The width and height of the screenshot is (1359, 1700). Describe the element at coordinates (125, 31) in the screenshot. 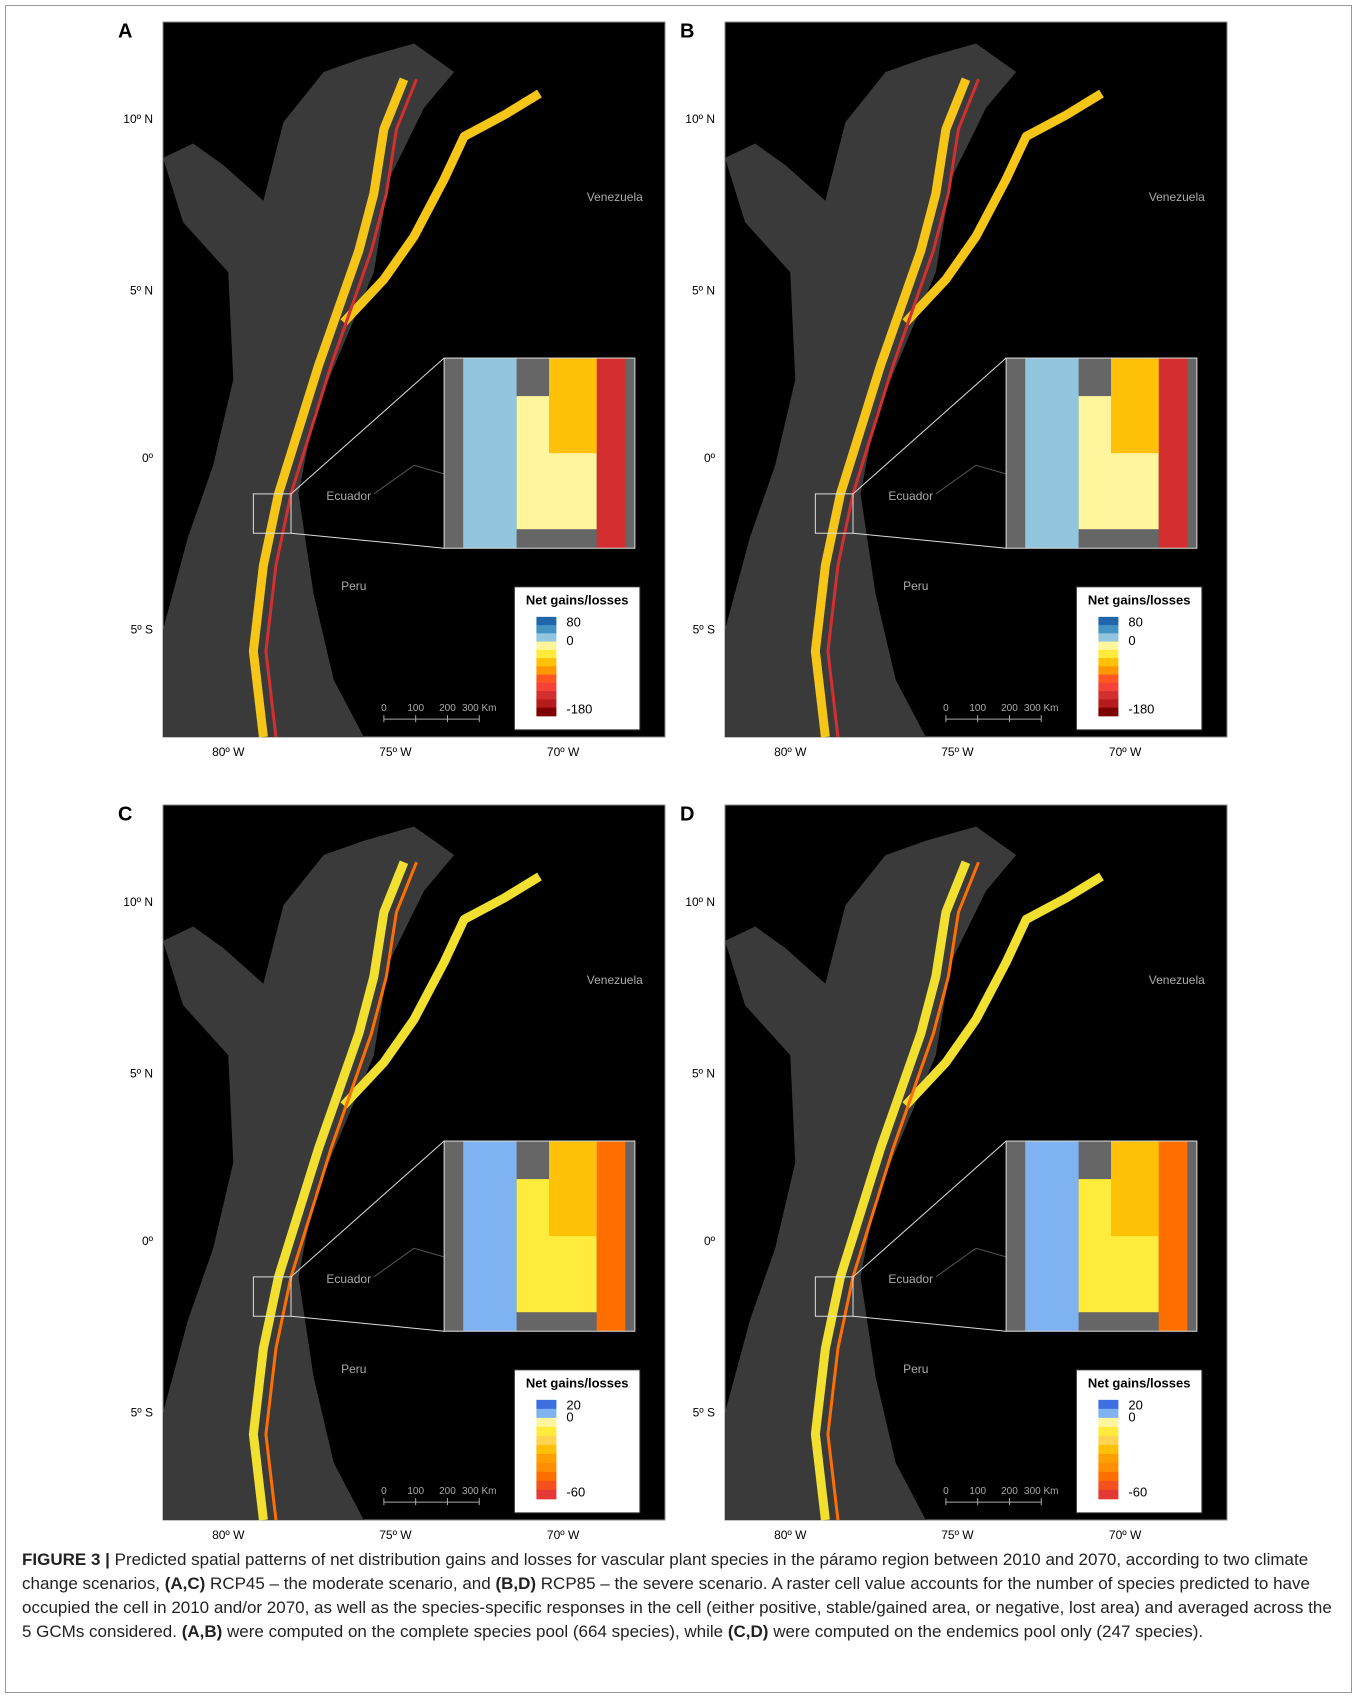

I see `panel-label: A` at that location.